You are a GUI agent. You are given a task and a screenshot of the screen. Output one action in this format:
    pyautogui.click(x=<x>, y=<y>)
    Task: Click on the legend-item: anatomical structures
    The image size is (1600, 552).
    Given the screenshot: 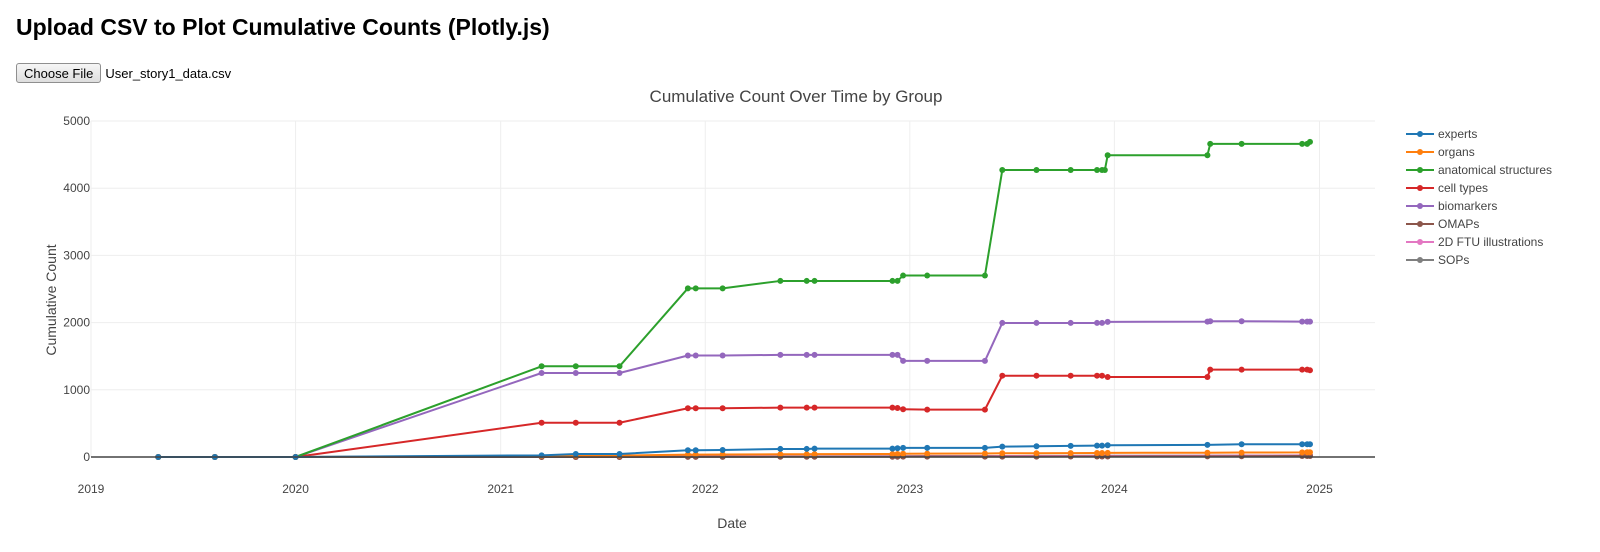 What is the action you would take?
    pyautogui.click(x=1479, y=170)
    